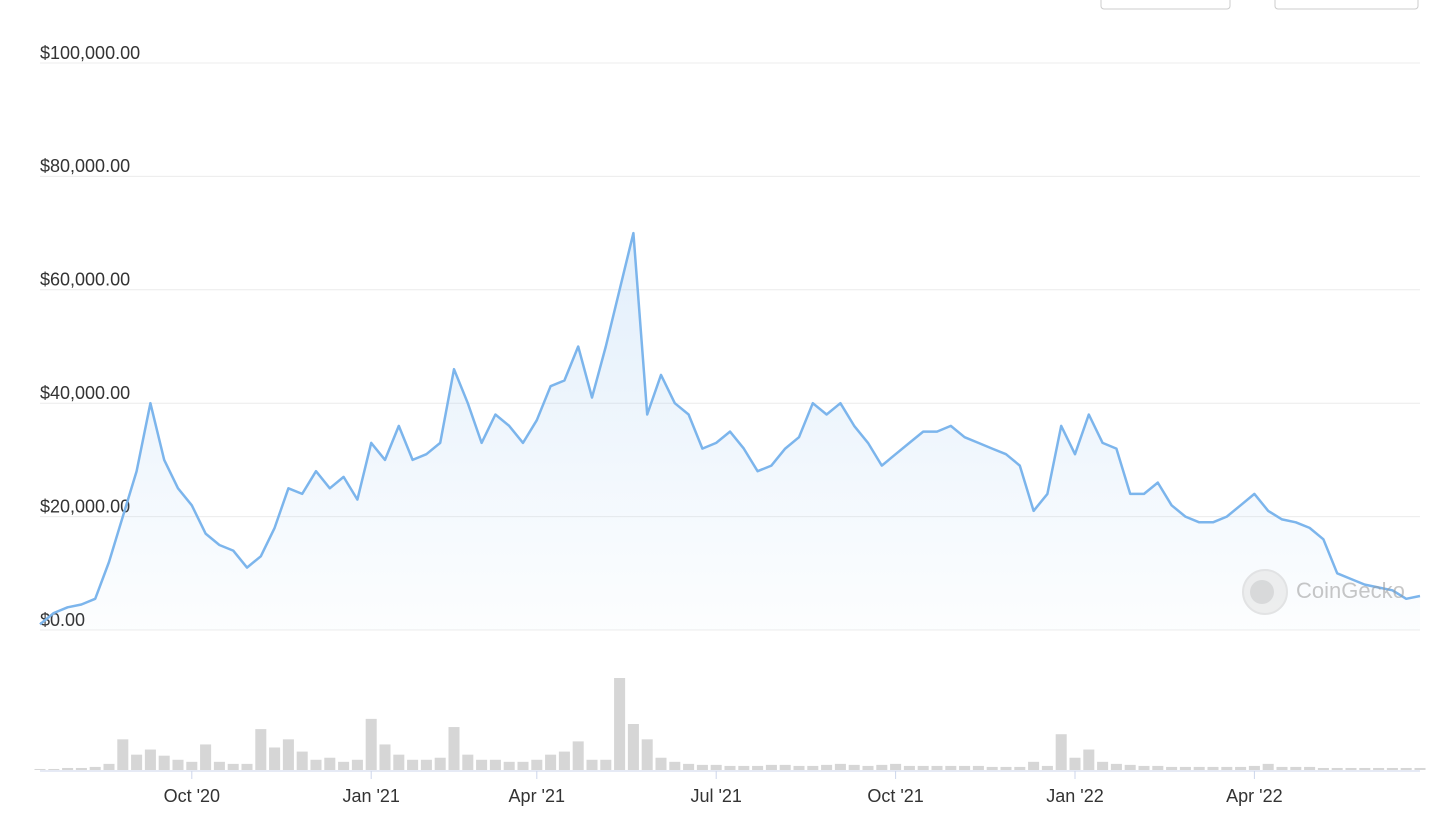  I want to click on y-tick-label: $60,000.00, so click(85, 280).